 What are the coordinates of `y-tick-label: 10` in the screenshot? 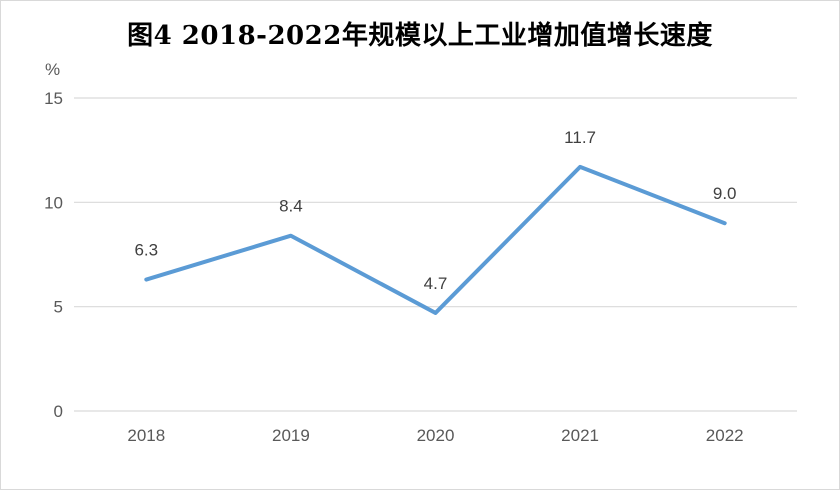 It's located at (53, 202).